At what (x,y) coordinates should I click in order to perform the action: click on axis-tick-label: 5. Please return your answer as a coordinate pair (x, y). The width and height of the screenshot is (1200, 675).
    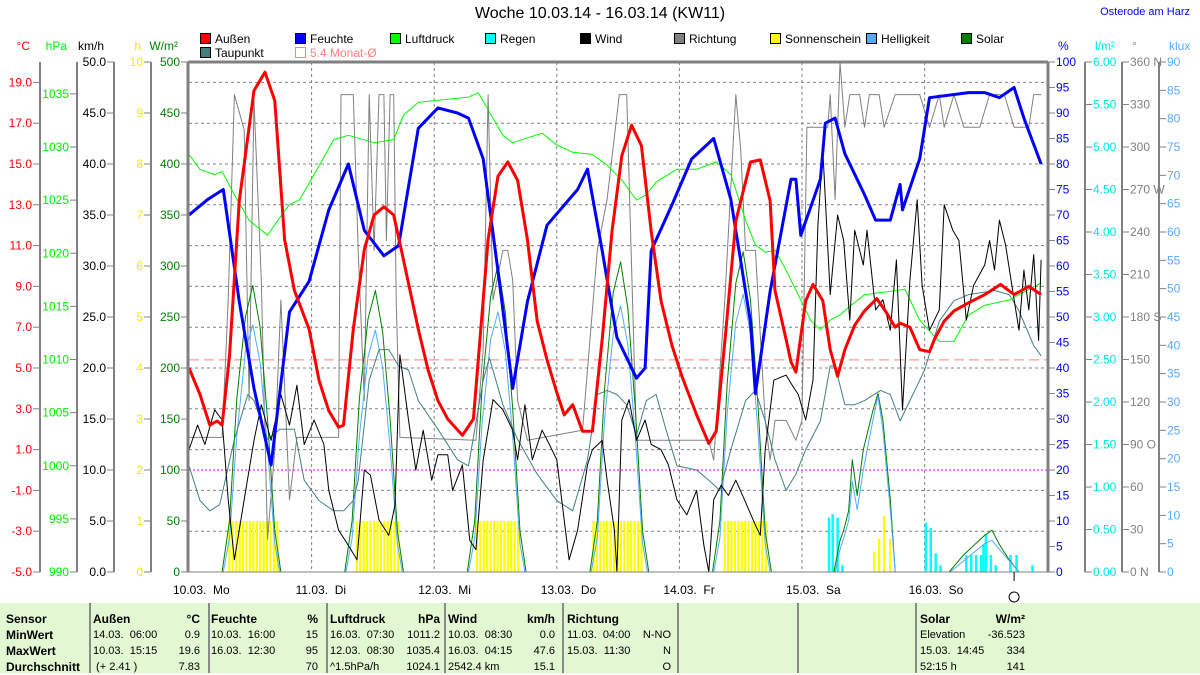
    Looking at the image, I should click on (1059, 547).